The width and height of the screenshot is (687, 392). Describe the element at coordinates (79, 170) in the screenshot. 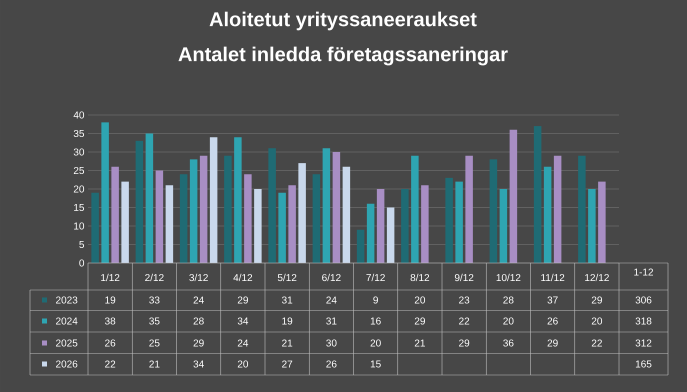

I see `y-tick-label: 25` at that location.